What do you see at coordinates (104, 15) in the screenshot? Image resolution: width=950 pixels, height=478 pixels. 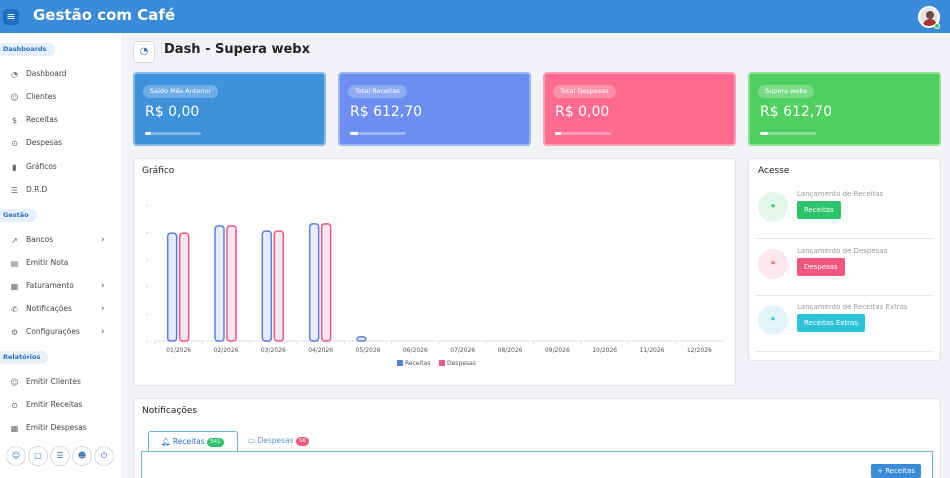 I see `app-title: Gestão com Café` at bounding box center [104, 15].